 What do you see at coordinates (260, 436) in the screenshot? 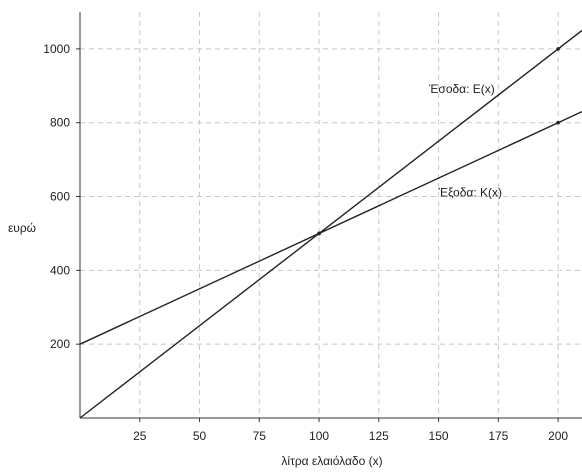
I see `x-tick-label: 75` at bounding box center [260, 436].